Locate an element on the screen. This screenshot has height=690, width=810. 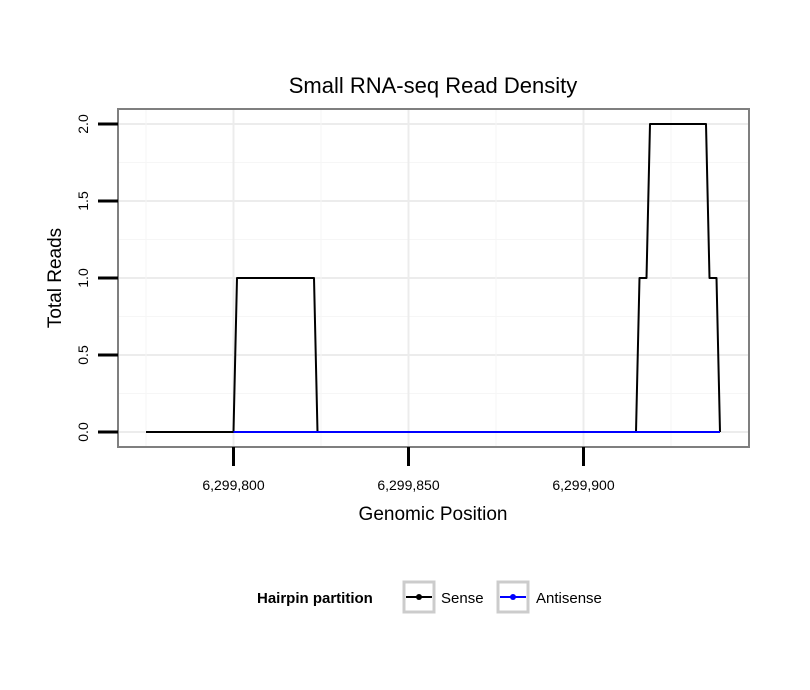
x-tick-label: 6,299,800 is located at coordinates (233, 485).